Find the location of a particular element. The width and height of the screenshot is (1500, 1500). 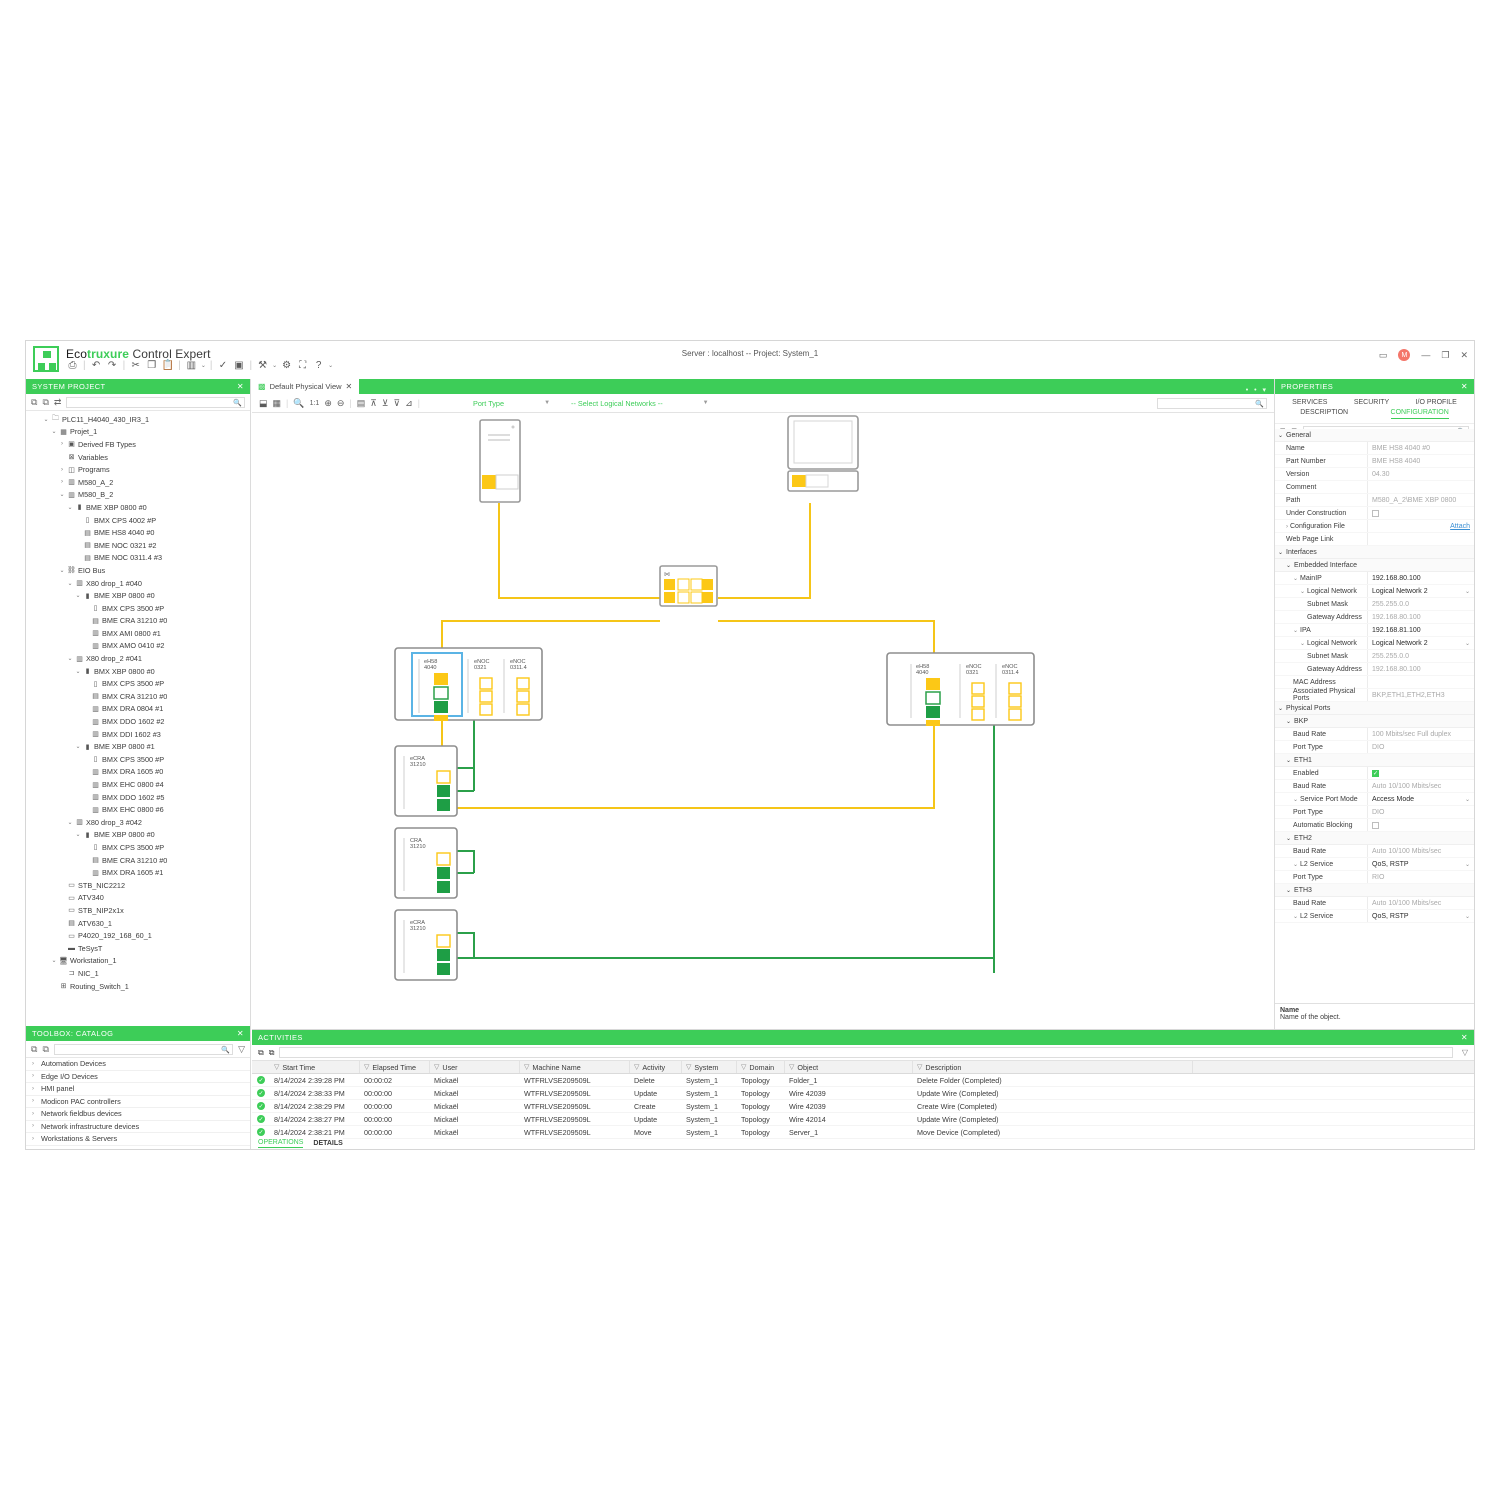

tree-item: ⊞ Routing_Switch_1 is located at coordinates (138, 986).